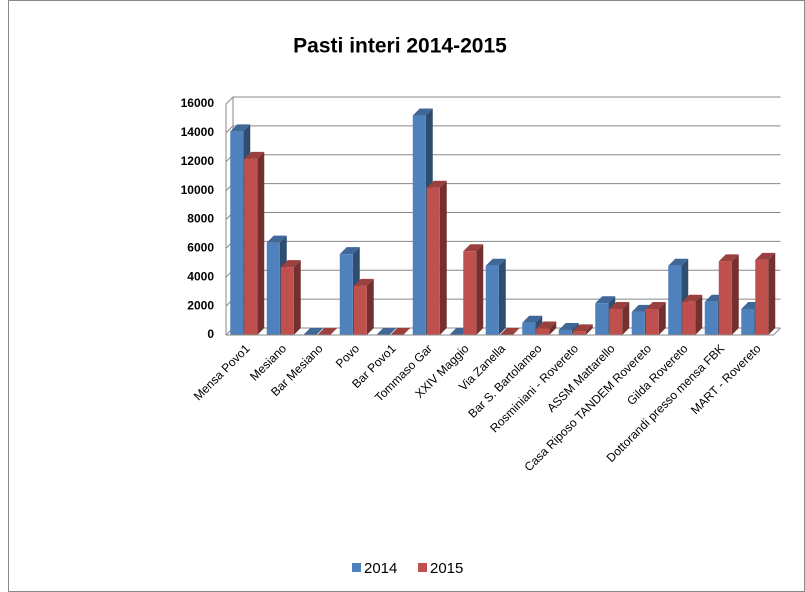 The image size is (805, 592). Describe the element at coordinates (200, 219) in the screenshot. I see `y-tick-label: 8000` at that location.